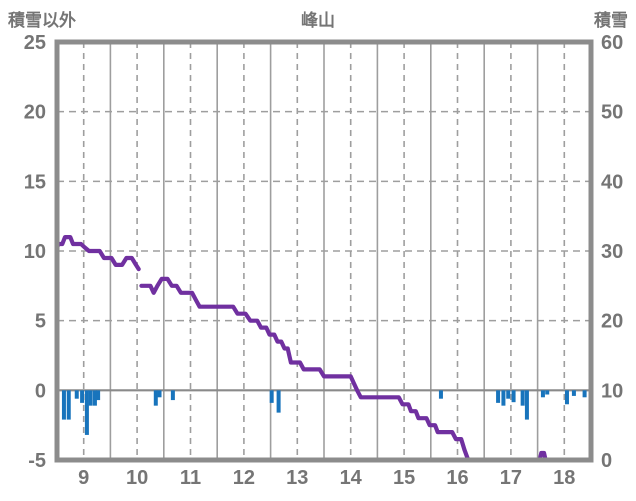  Describe the element at coordinates (611, 20) in the screenshot. I see `right-axis-title: 積雪` at that location.